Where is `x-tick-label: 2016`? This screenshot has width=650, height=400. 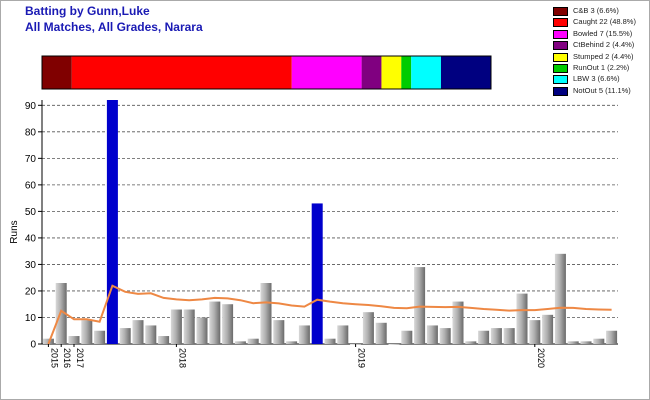 x-tick-label: 2016 is located at coordinates (67, 358).